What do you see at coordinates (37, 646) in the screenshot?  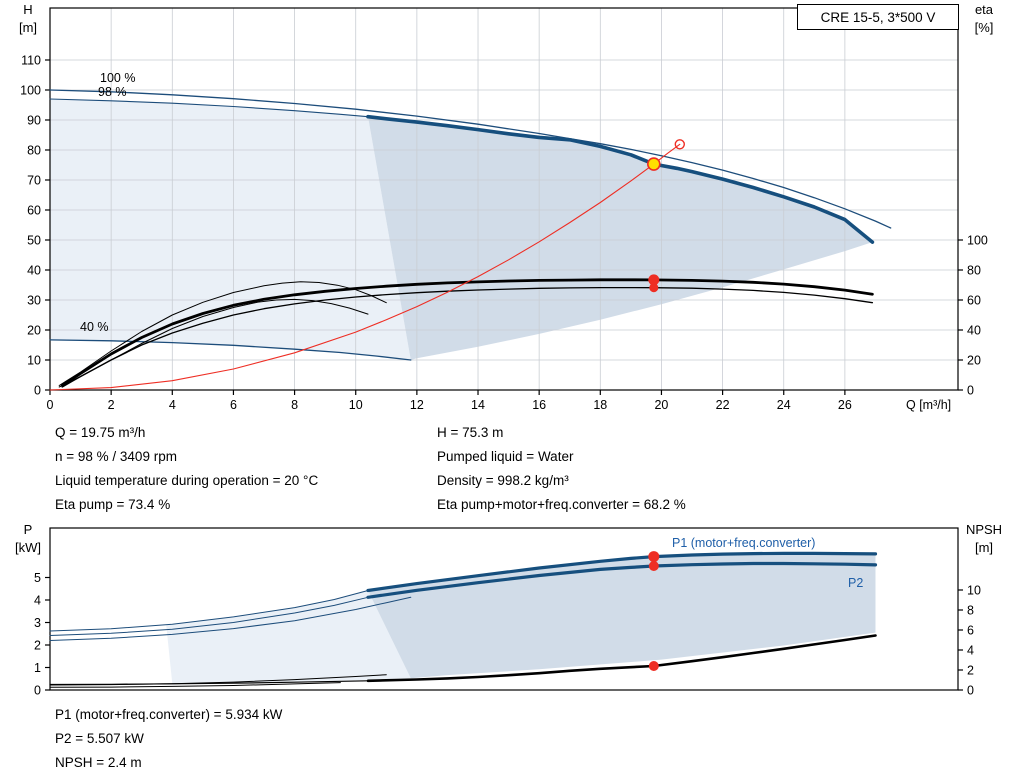 I see `tick-label-y: 2` at bounding box center [37, 646].